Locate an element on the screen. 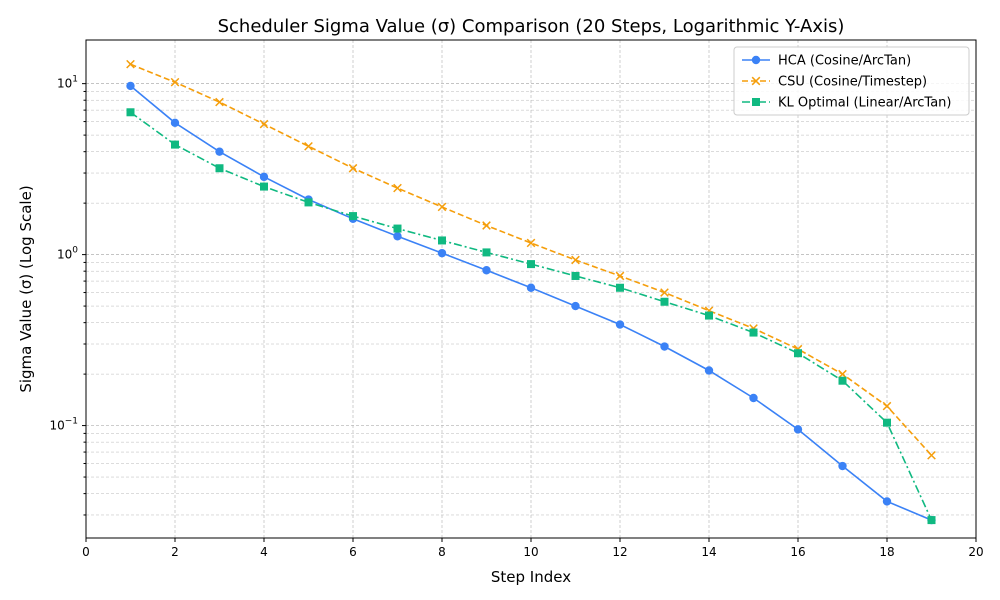  x-tick-label: 20 is located at coordinates (975, 552).